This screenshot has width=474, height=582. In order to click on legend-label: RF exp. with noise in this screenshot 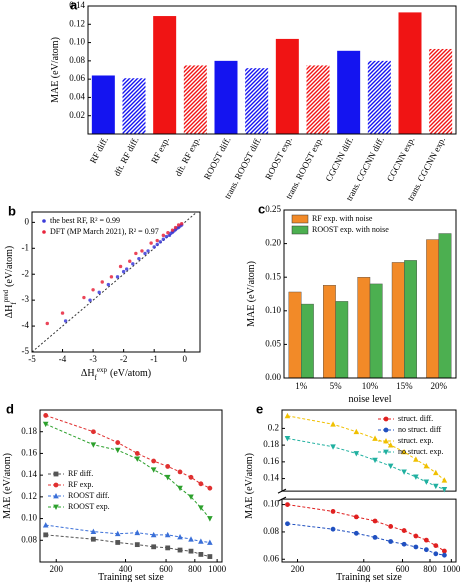, I will do `click(342, 218)`.